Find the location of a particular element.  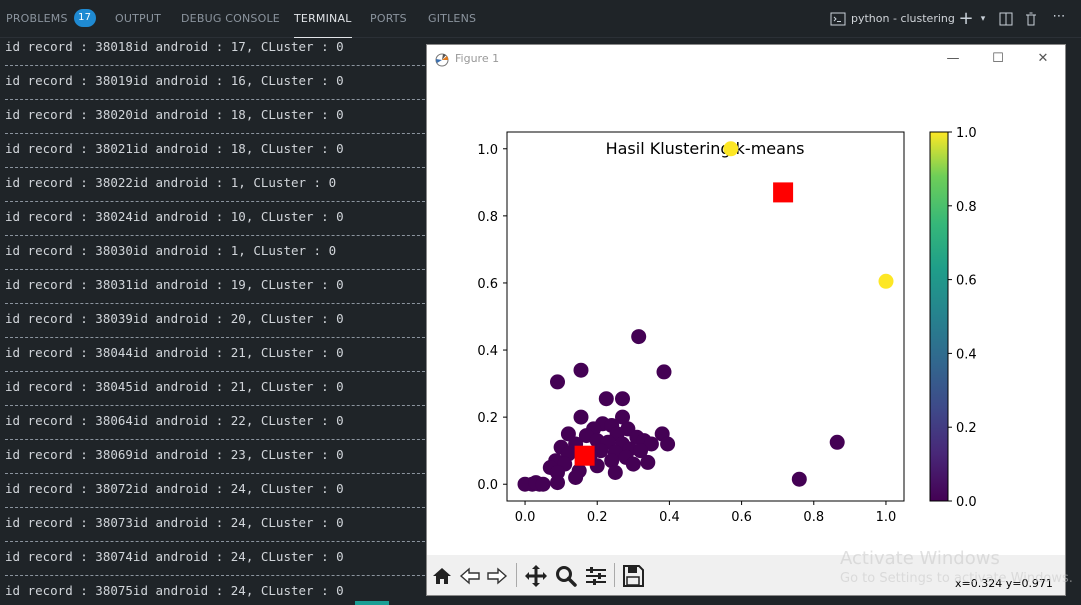

y-tick-label: 0.4 is located at coordinates (487, 351).